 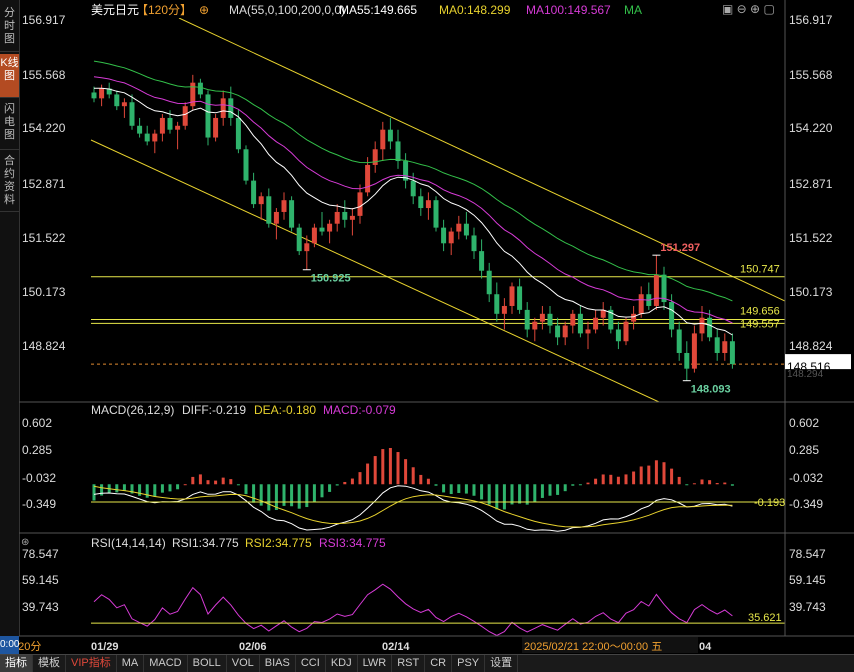 What do you see at coordinates (243, 663) in the screenshot?
I see `indicator-tab-vol: VOL` at bounding box center [243, 663].